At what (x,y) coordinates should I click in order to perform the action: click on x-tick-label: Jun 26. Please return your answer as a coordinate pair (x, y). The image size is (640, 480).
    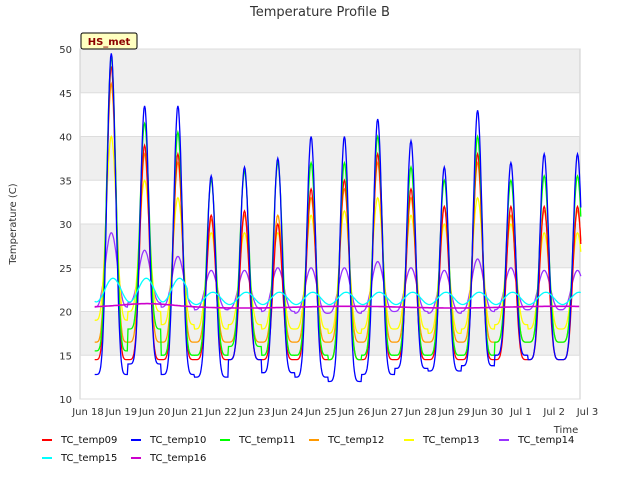
    Looking at the image, I should click on (354, 412).